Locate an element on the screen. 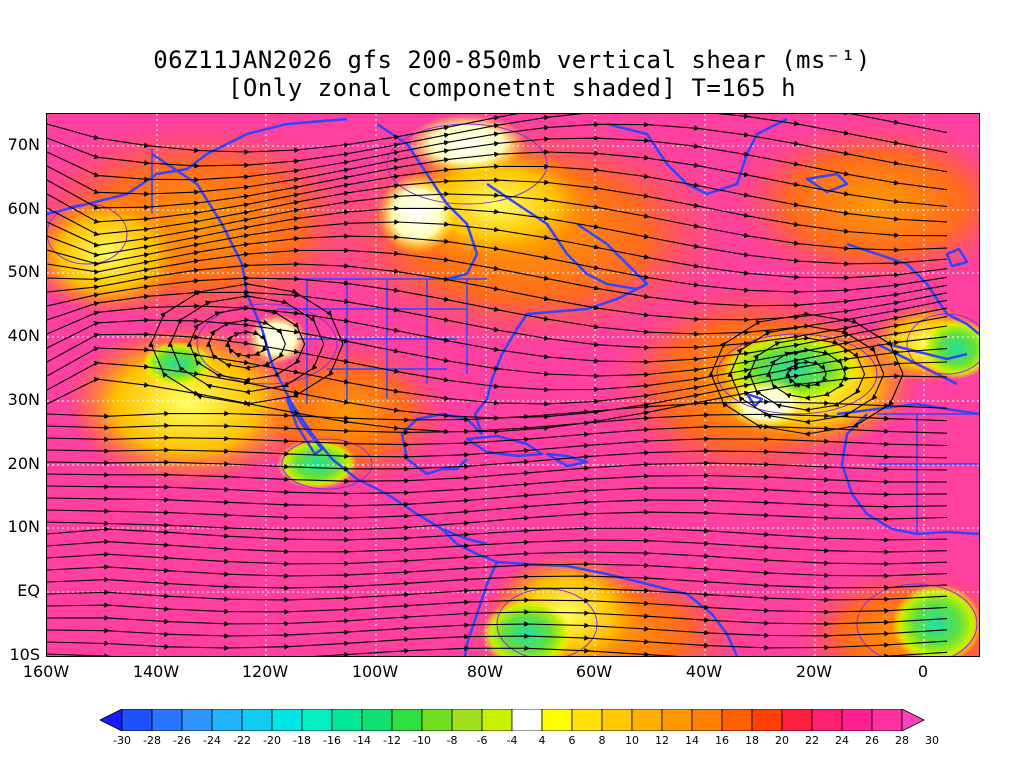 The height and width of the screenshot is (768, 1024). colorbar-tick-label: -4 is located at coordinates (512, 740).